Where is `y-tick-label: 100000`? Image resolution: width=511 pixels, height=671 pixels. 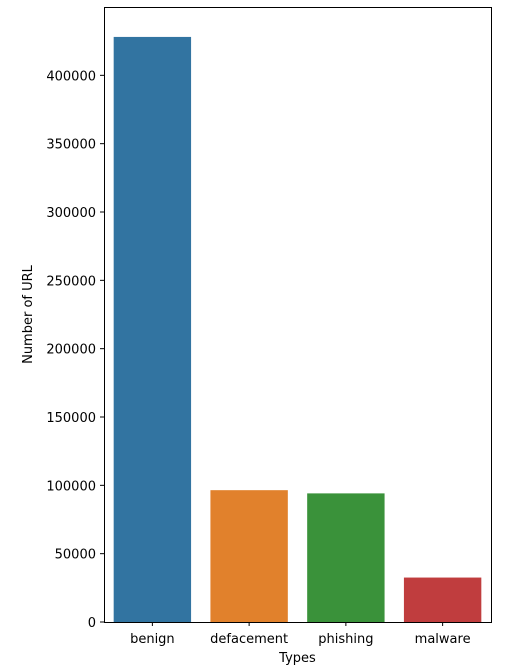 y-tick-label: 100000 is located at coordinates (71, 486).